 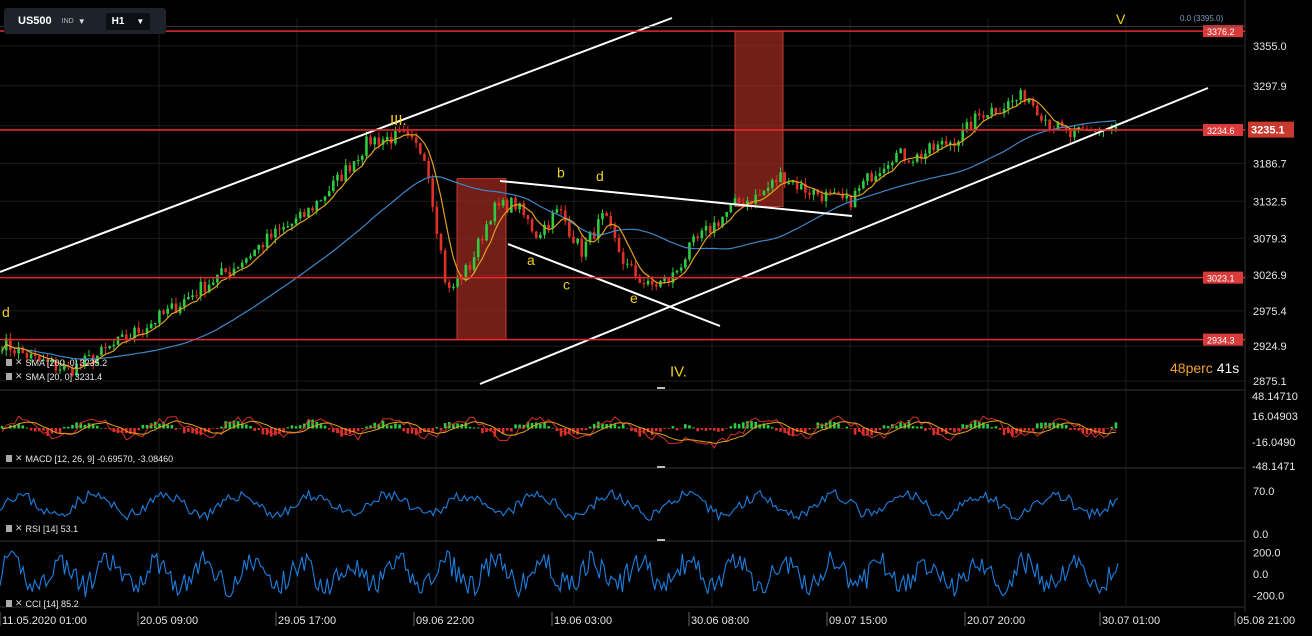 What do you see at coordinates (559, 574) in the screenshot?
I see `cci-line` at bounding box center [559, 574].